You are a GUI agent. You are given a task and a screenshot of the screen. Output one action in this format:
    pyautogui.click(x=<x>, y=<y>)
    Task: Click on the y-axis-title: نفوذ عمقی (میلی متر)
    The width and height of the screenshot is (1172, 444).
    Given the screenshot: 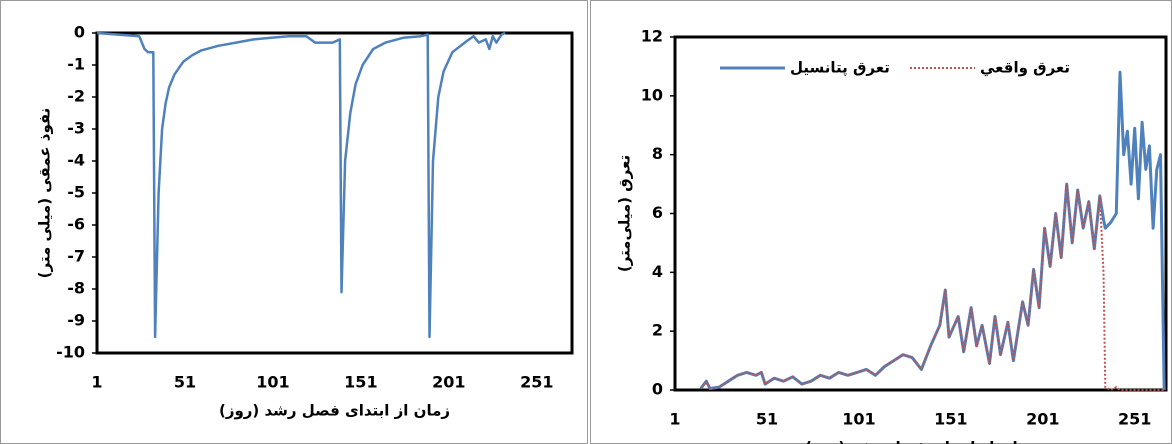 What is the action you would take?
    pyautogui.click(x=45, y=193)
    